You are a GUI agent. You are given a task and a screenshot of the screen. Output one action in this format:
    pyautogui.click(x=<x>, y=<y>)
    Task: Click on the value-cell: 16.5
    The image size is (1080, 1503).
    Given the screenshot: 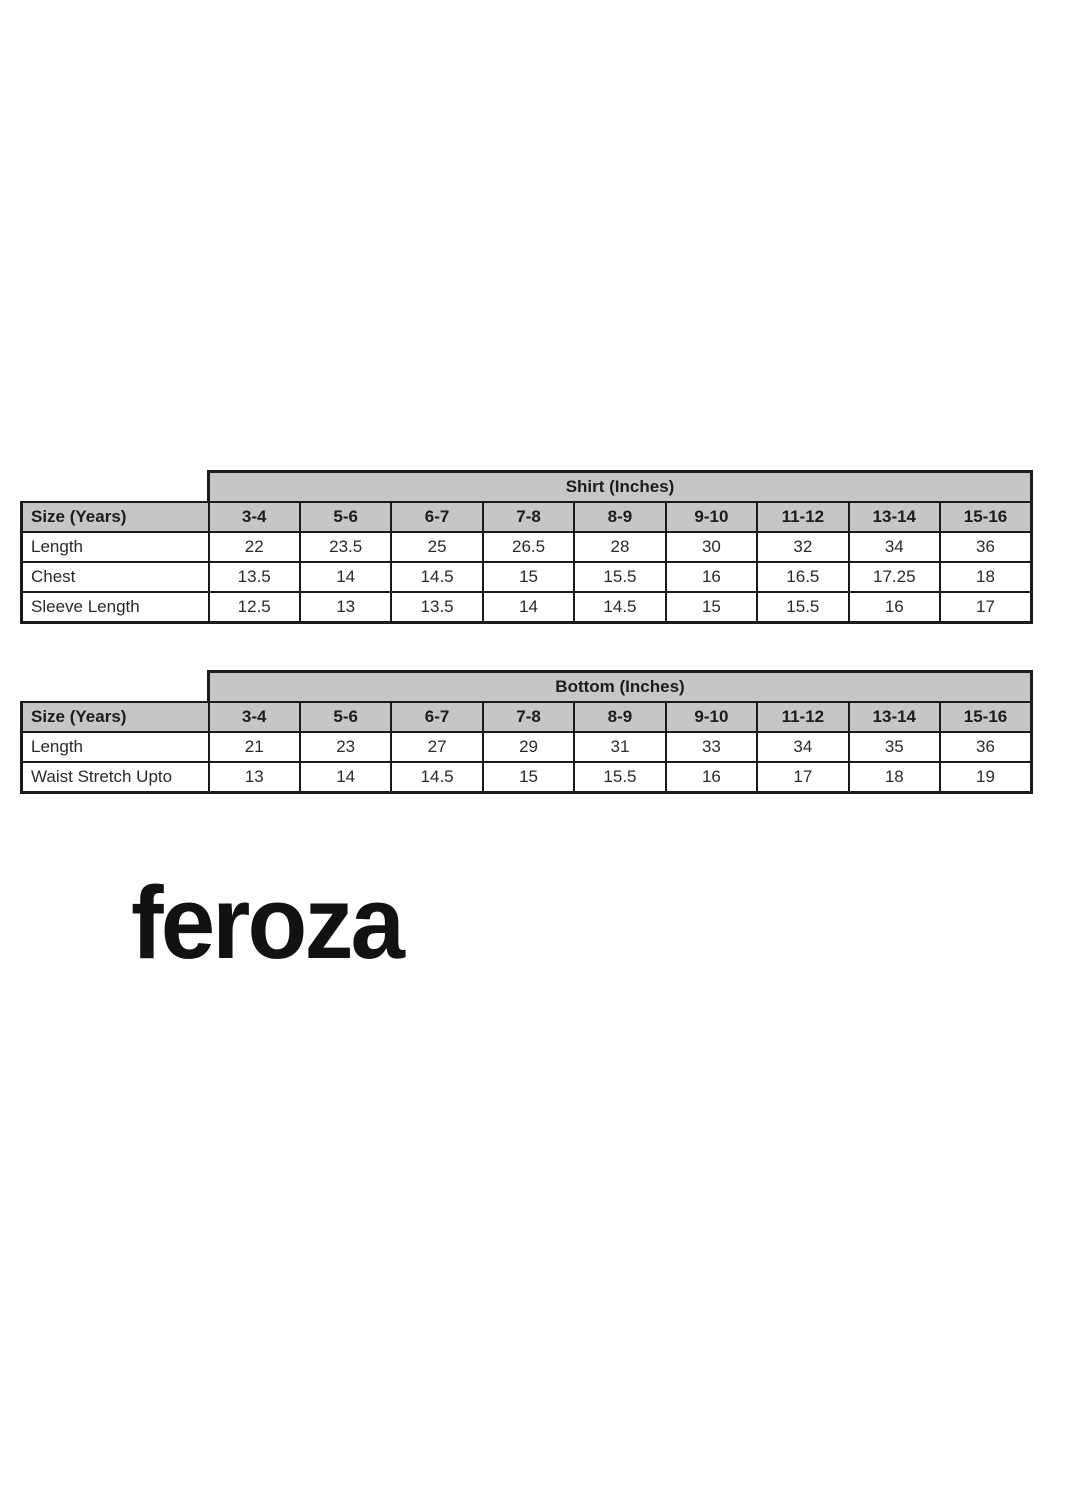 What is the action you would take?
    pyautogui.click(x=803, y=577)
    